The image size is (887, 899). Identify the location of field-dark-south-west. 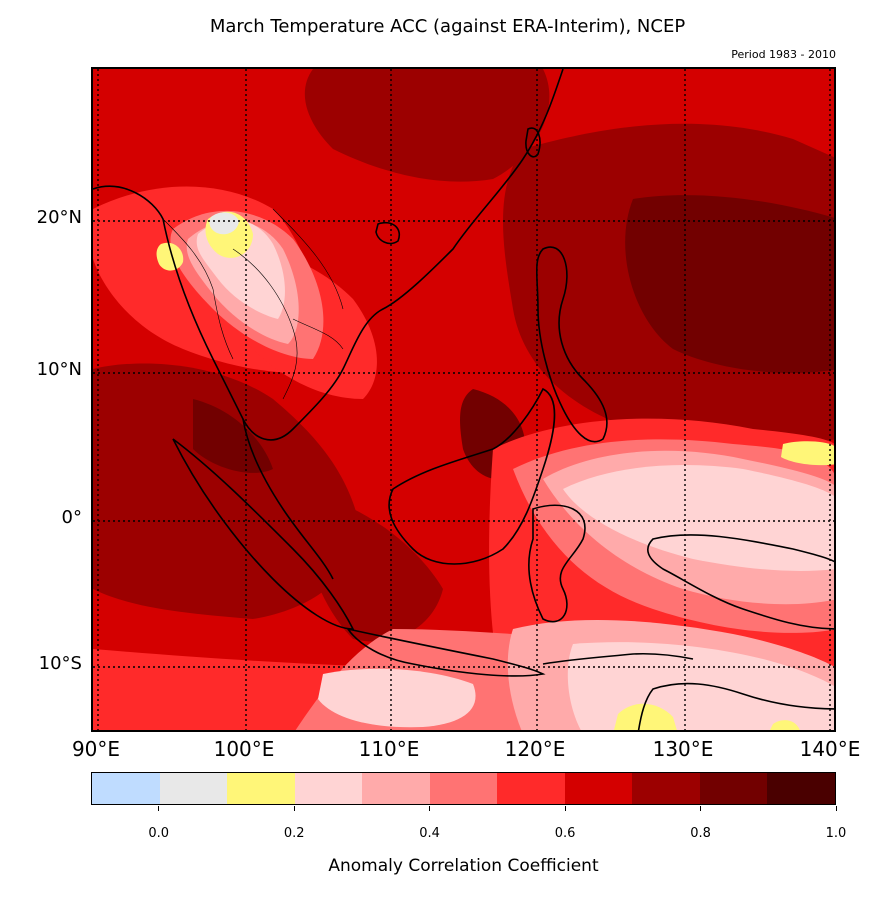
(368, 565).